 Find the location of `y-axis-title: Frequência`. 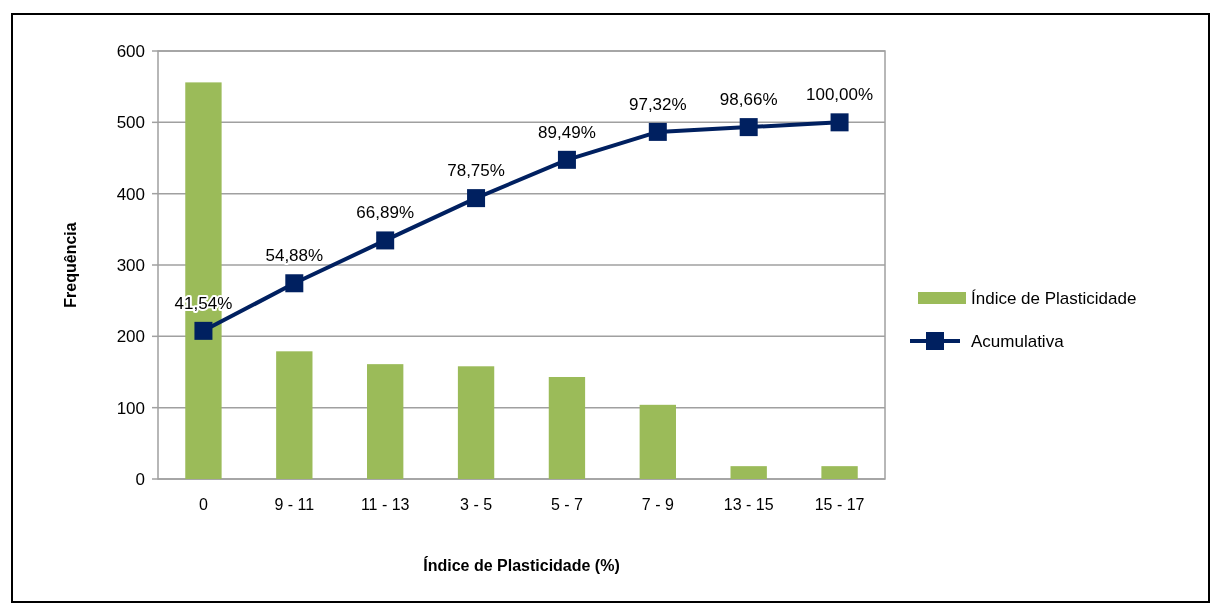

y-axis-title: Frequência is located at coordinates (70, 265).